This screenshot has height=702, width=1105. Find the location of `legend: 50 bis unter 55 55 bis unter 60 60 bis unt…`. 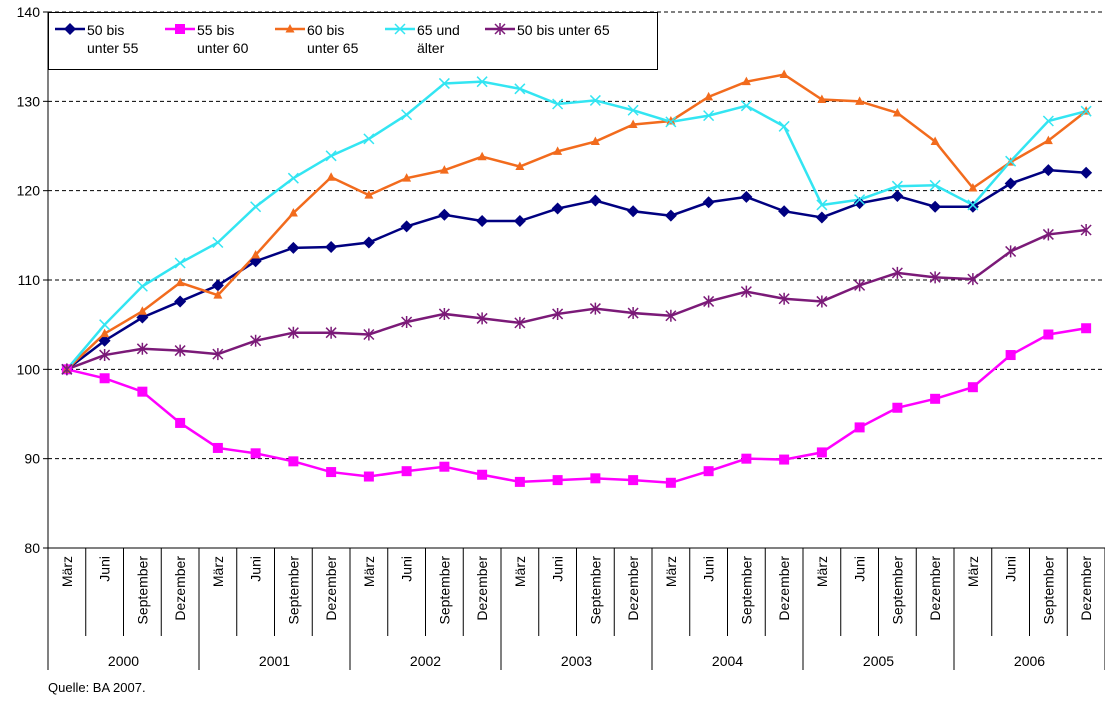

legend: 50 bis unter 55 55 bis unter 60 60 bis unt… is located at coordinates (353, 41).